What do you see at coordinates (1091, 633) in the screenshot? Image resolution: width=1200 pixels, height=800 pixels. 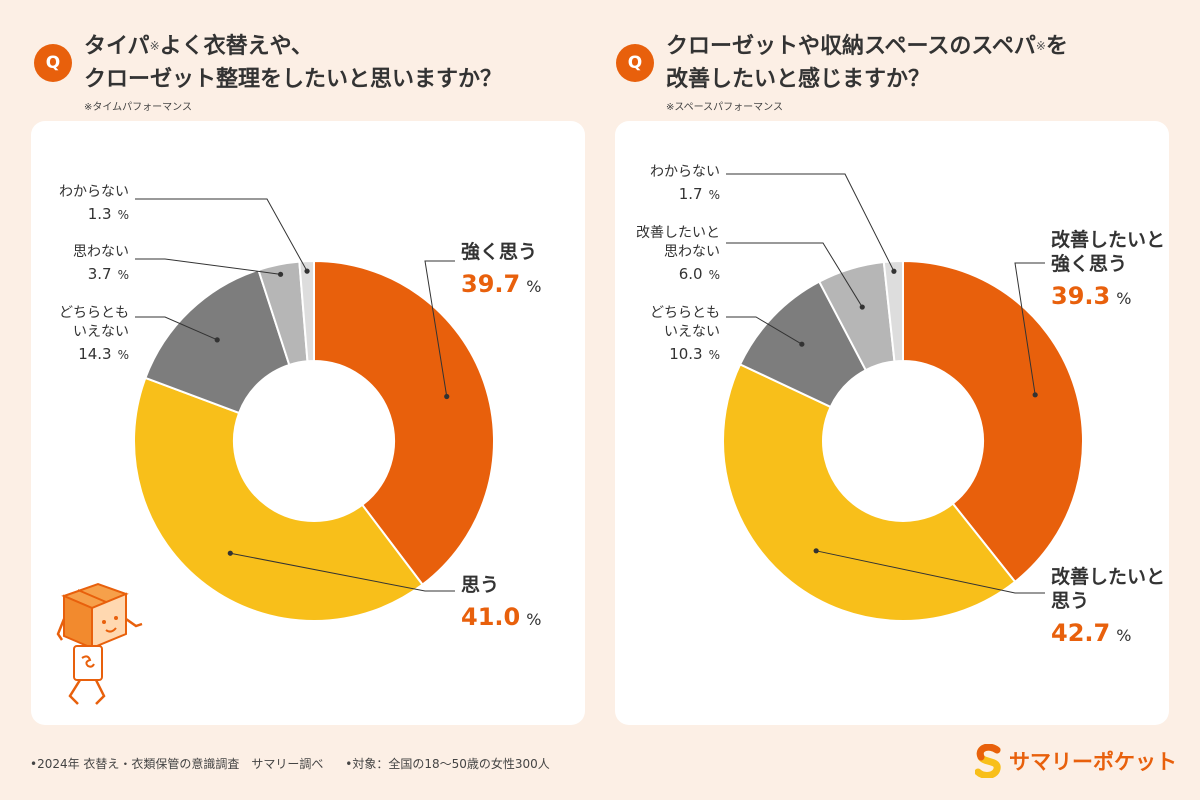 I see `value-label-1: 42.7%` at bounding box center [1091, 633].